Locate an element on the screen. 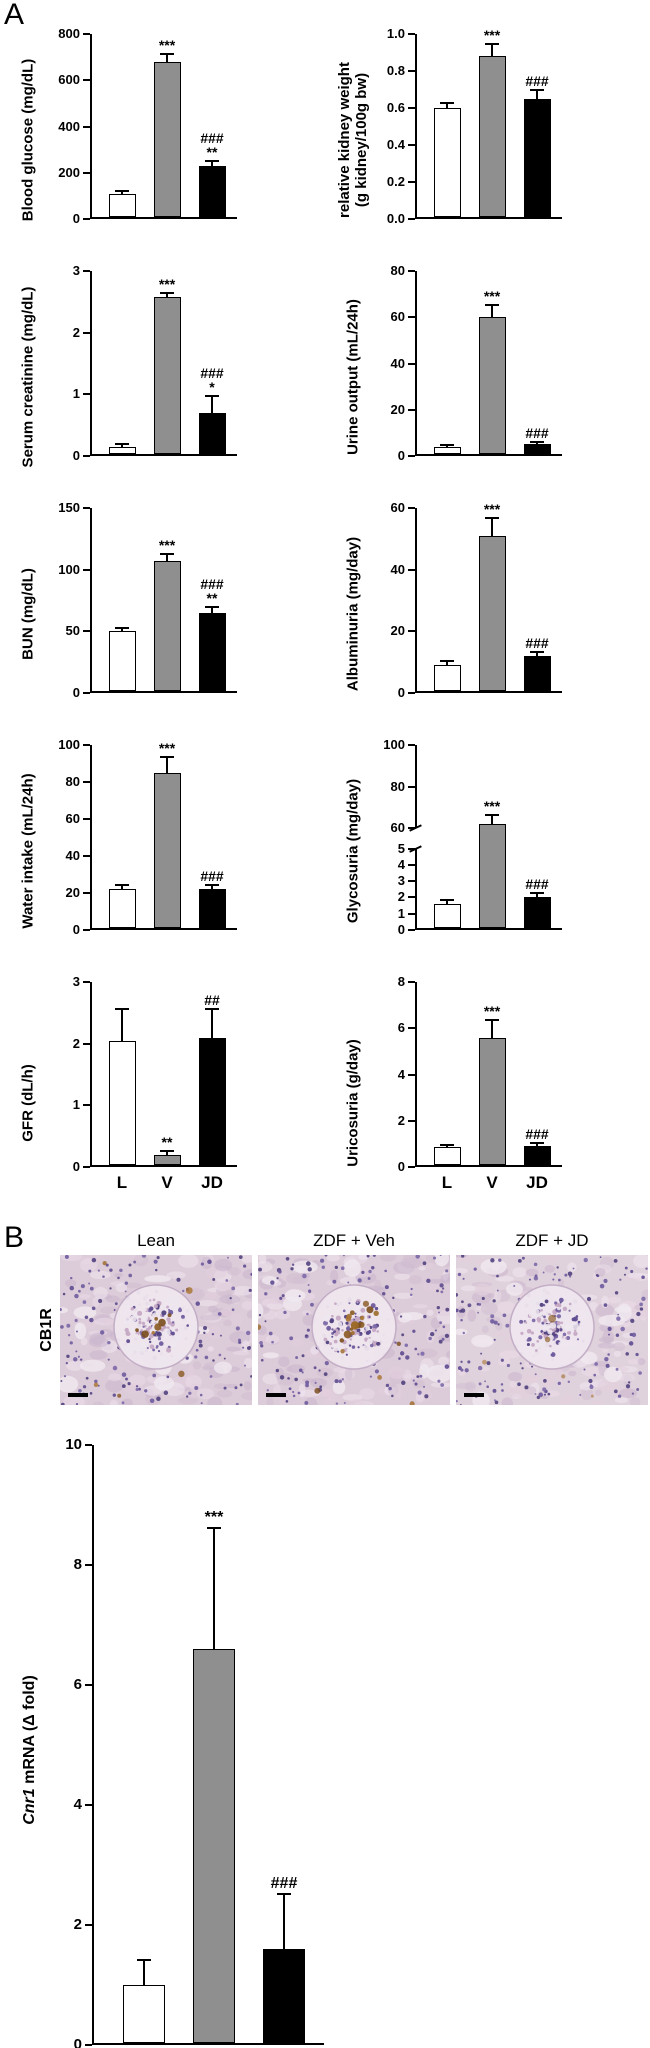 Image resolution: width=650 pixels, height=2048 pixels. y-tick-label: 2 is located at coordinates (401, 1120).